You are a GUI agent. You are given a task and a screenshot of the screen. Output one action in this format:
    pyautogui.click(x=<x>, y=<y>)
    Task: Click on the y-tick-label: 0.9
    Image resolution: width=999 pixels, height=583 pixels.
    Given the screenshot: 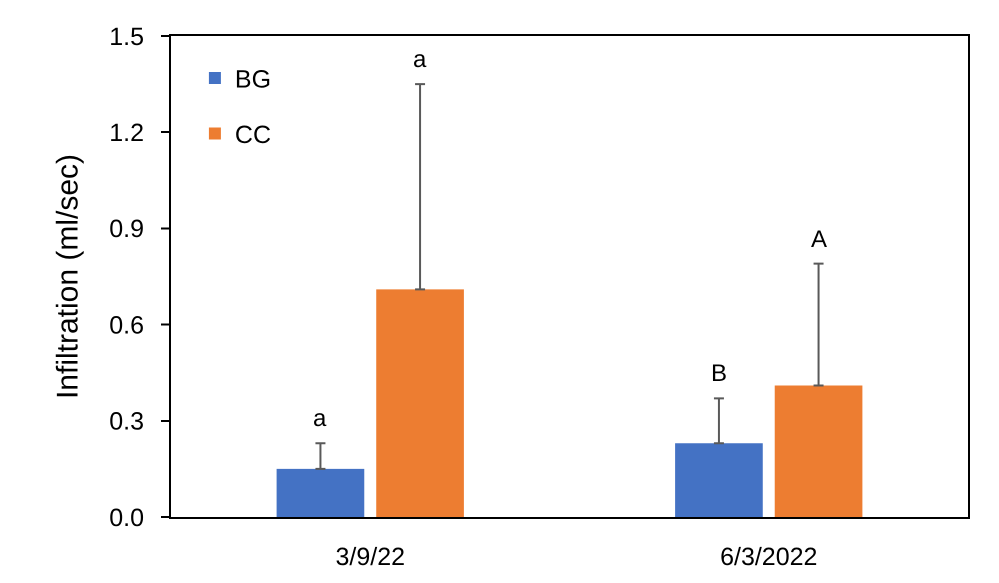 What is the action you would take?
    pyautogui.click(x=126, y=229)
    